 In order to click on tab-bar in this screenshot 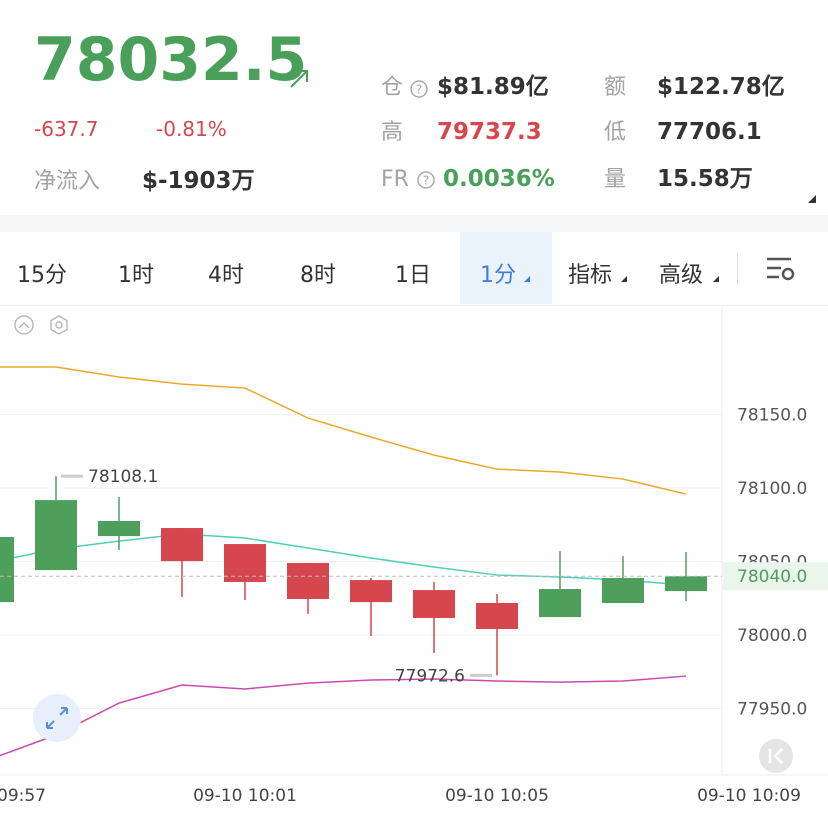, I will do `click(414, 269)`.